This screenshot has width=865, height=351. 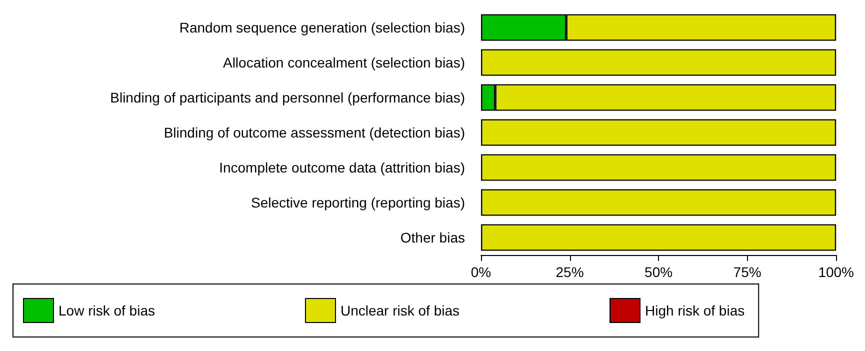 I want to click on y-tick-label: Blinding of participants and personnel (performance bias), so click(x=287, y=98).